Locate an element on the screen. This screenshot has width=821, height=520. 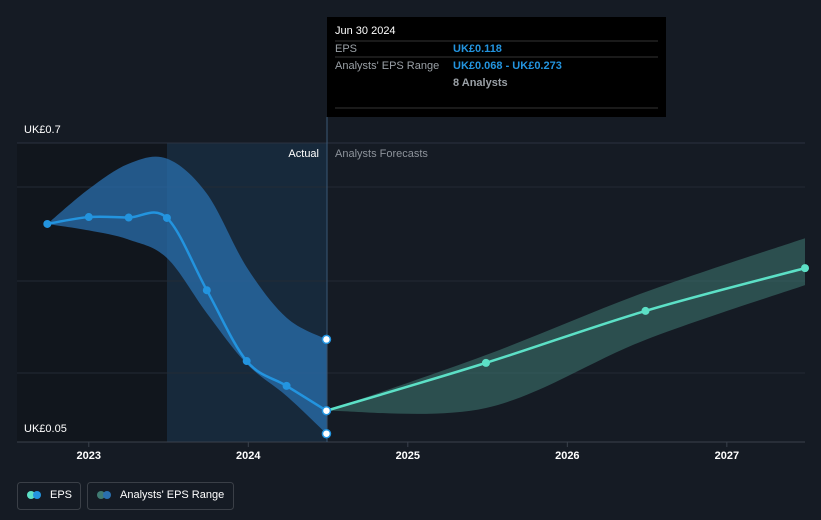
tooltip-eps-label: EPS is located at coordinates (346, 49).